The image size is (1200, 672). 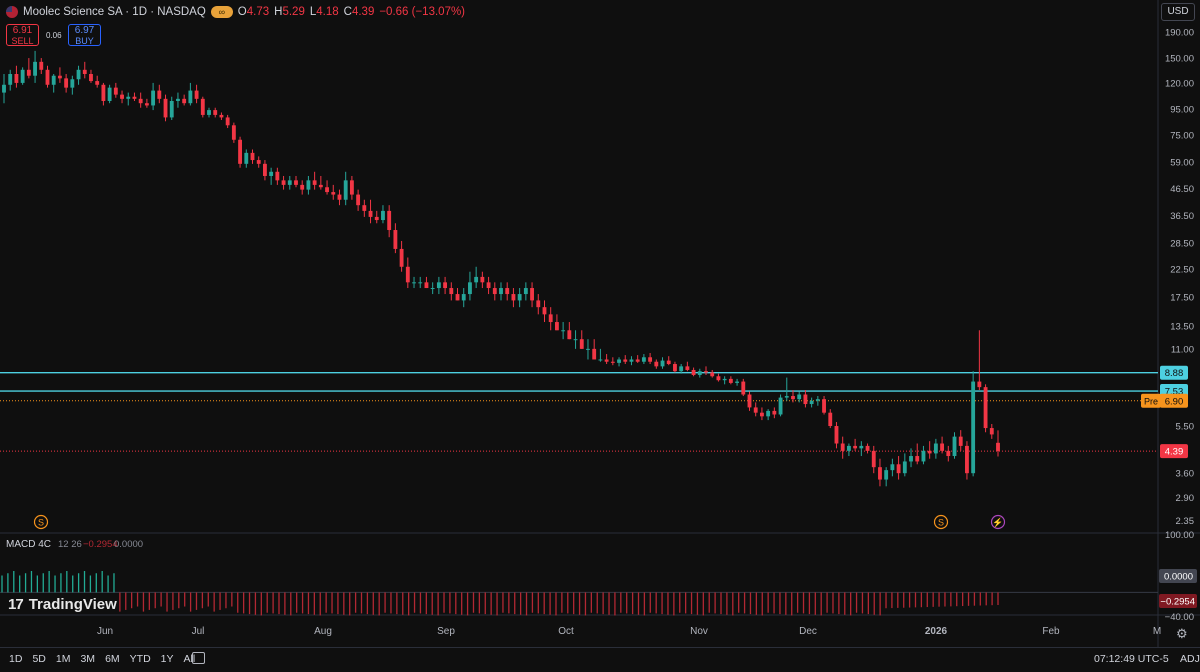 What do you see at coordinates (62, 604) in the screenshot?
I see `tradingview-logo: 17 TradingView` at bounding box center [62, 604].